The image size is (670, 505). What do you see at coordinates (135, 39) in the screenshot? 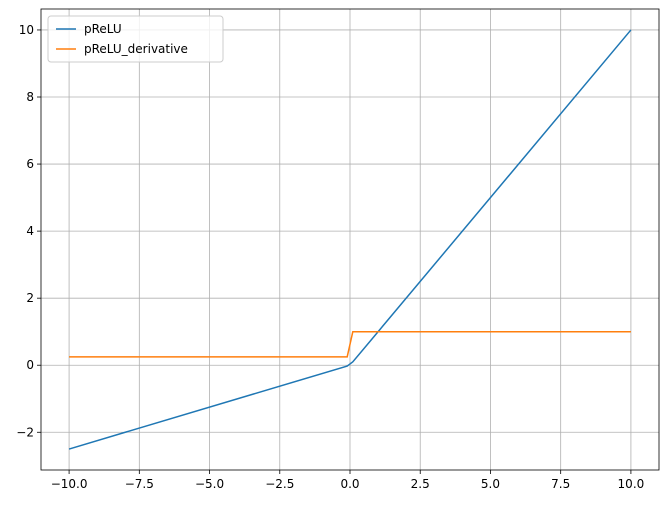
I see `legend-box` at bounding box center [135, 39].